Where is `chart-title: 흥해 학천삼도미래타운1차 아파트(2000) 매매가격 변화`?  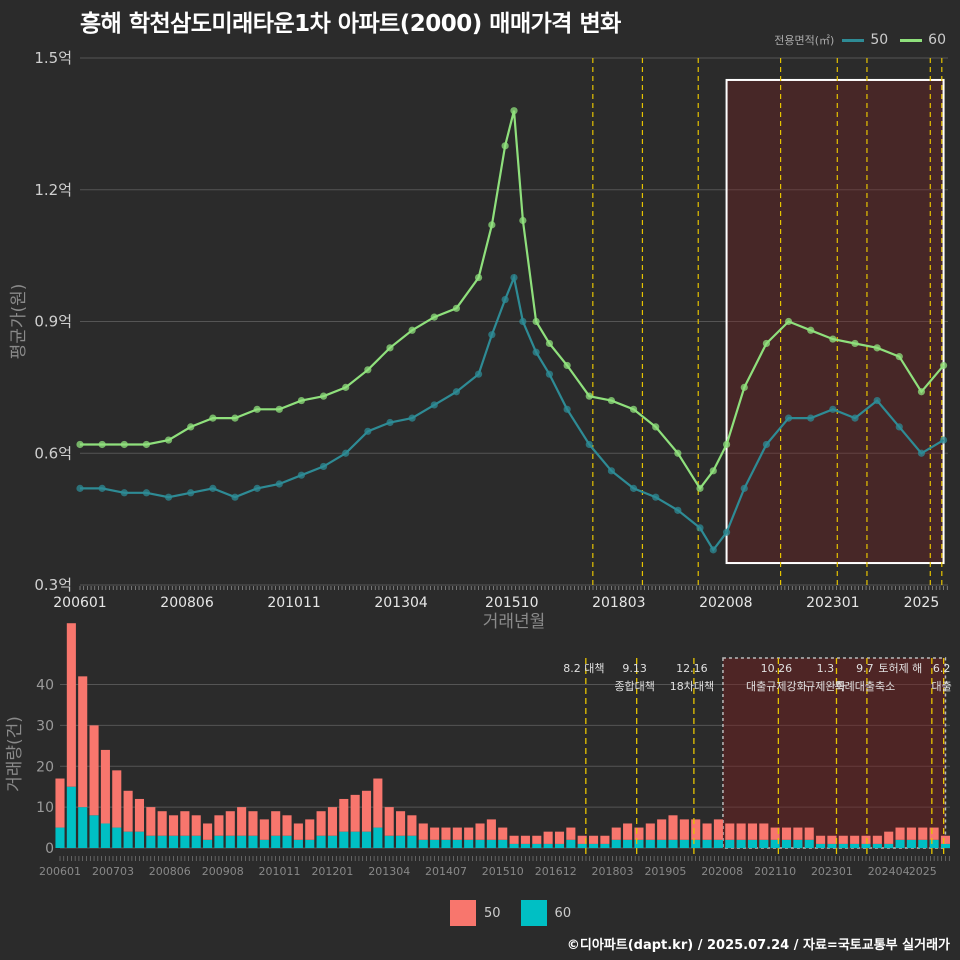
chart-title: 흥해 학천삼도미래타운1차 아파트(2000) 매매가격 변화 is located at coordinates (350, 24).